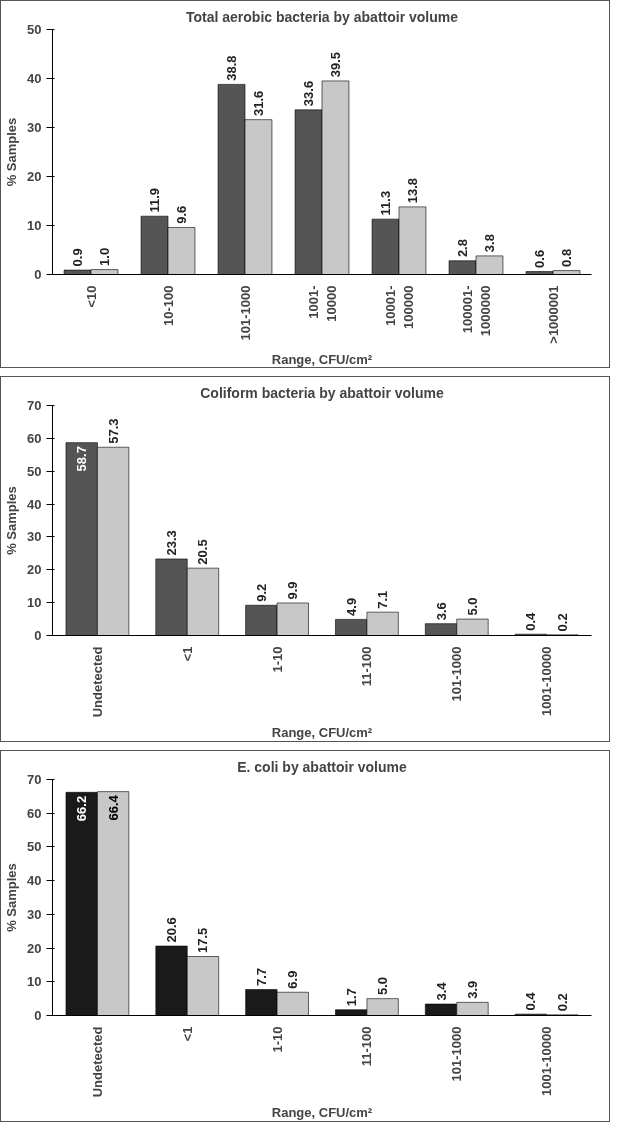  I want to click on data-label: 13.8, so click(412, 190).